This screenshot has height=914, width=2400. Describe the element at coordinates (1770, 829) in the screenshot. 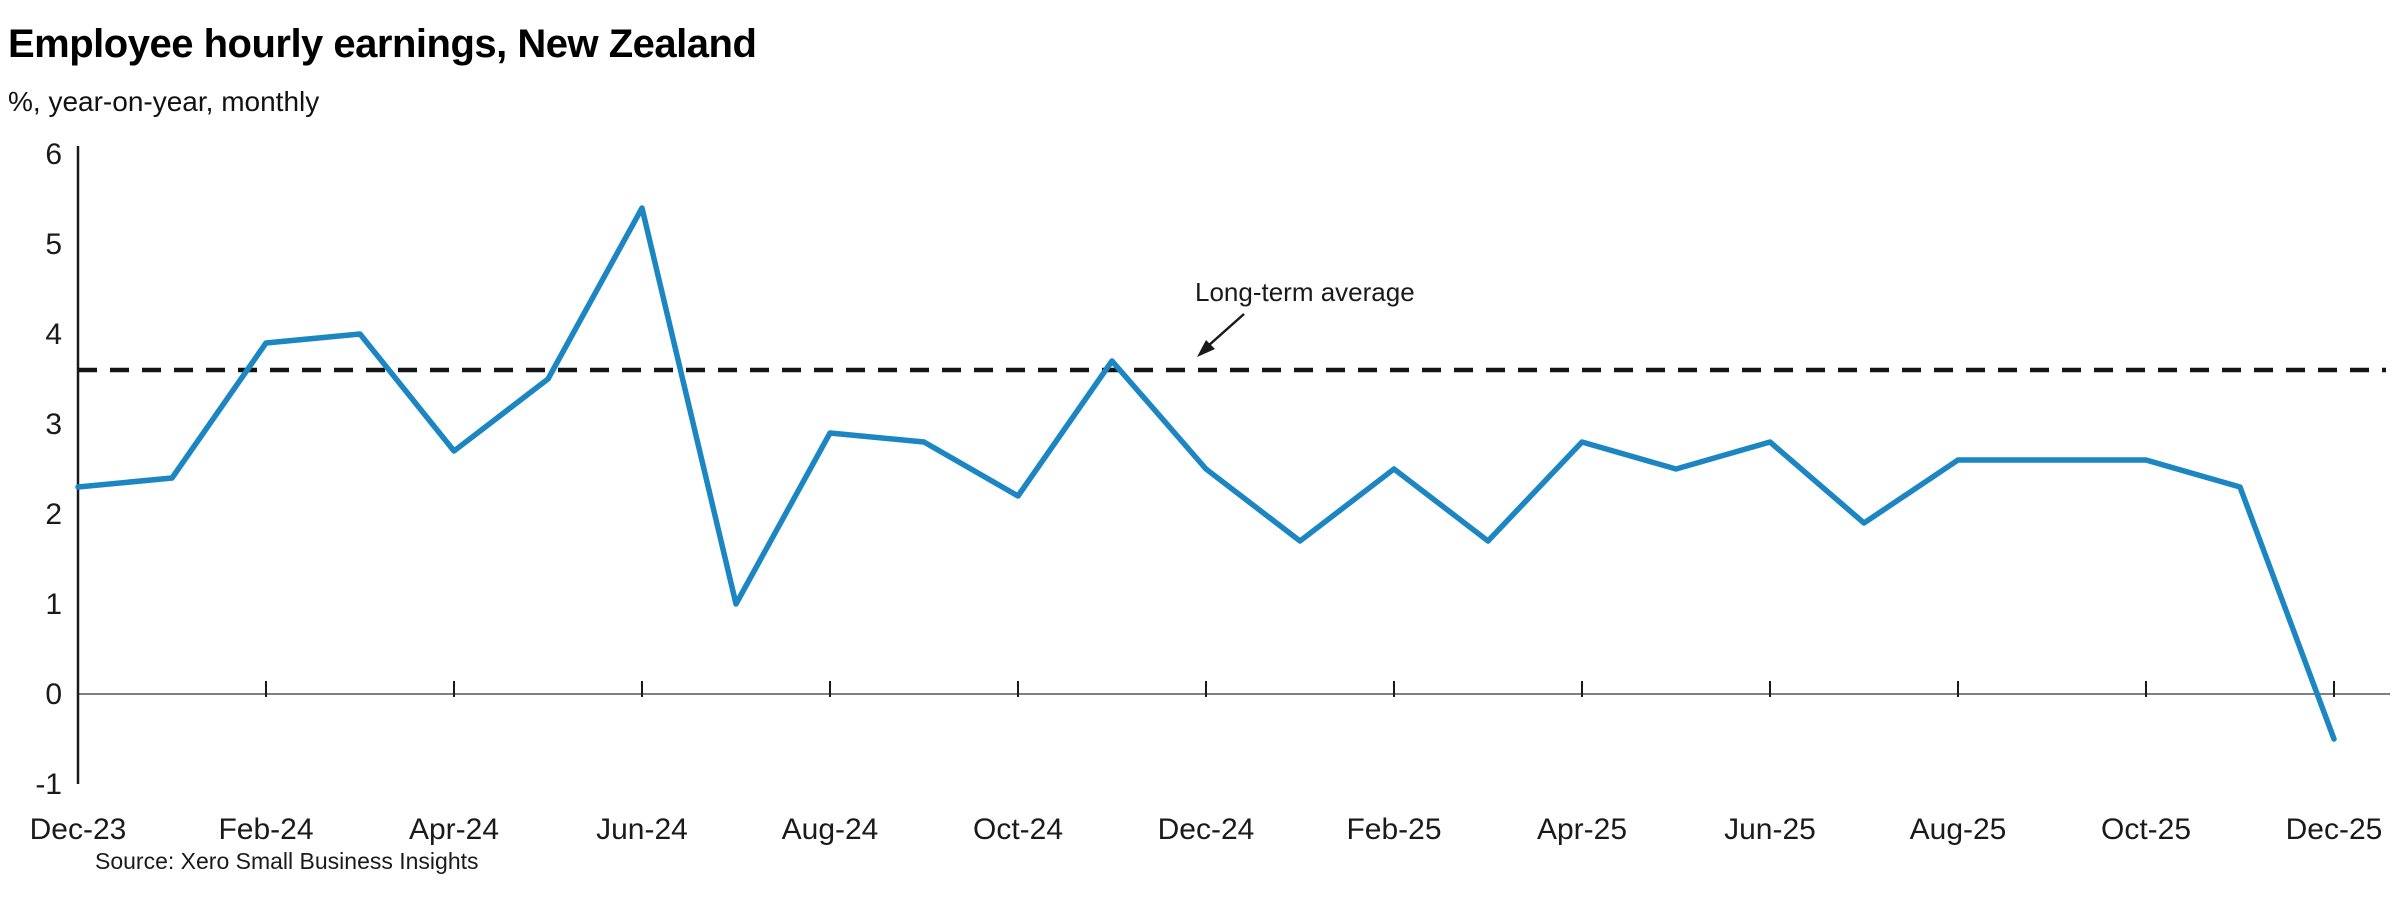

I see `x-tick-label: Jun-25` at that location.